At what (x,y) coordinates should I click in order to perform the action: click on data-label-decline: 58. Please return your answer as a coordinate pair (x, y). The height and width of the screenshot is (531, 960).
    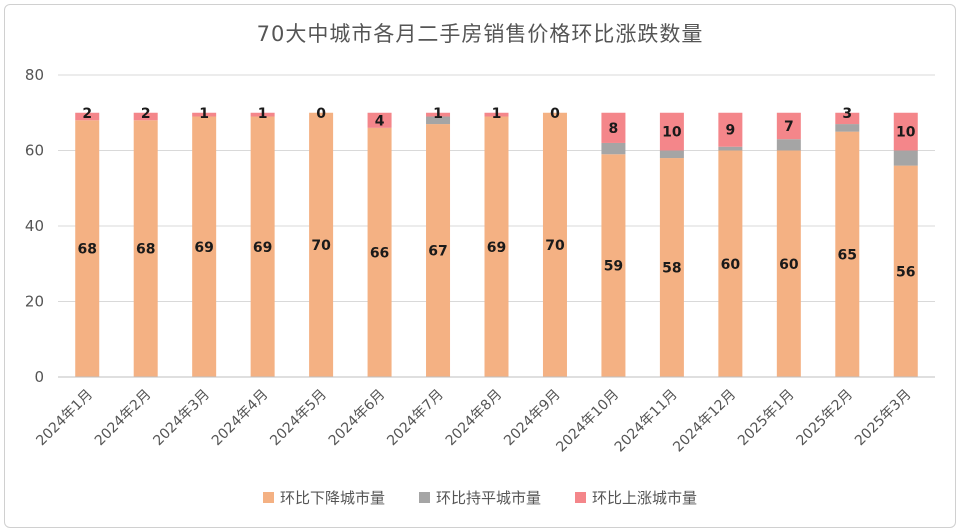
    Looking at the image, I should click on (671, 269).